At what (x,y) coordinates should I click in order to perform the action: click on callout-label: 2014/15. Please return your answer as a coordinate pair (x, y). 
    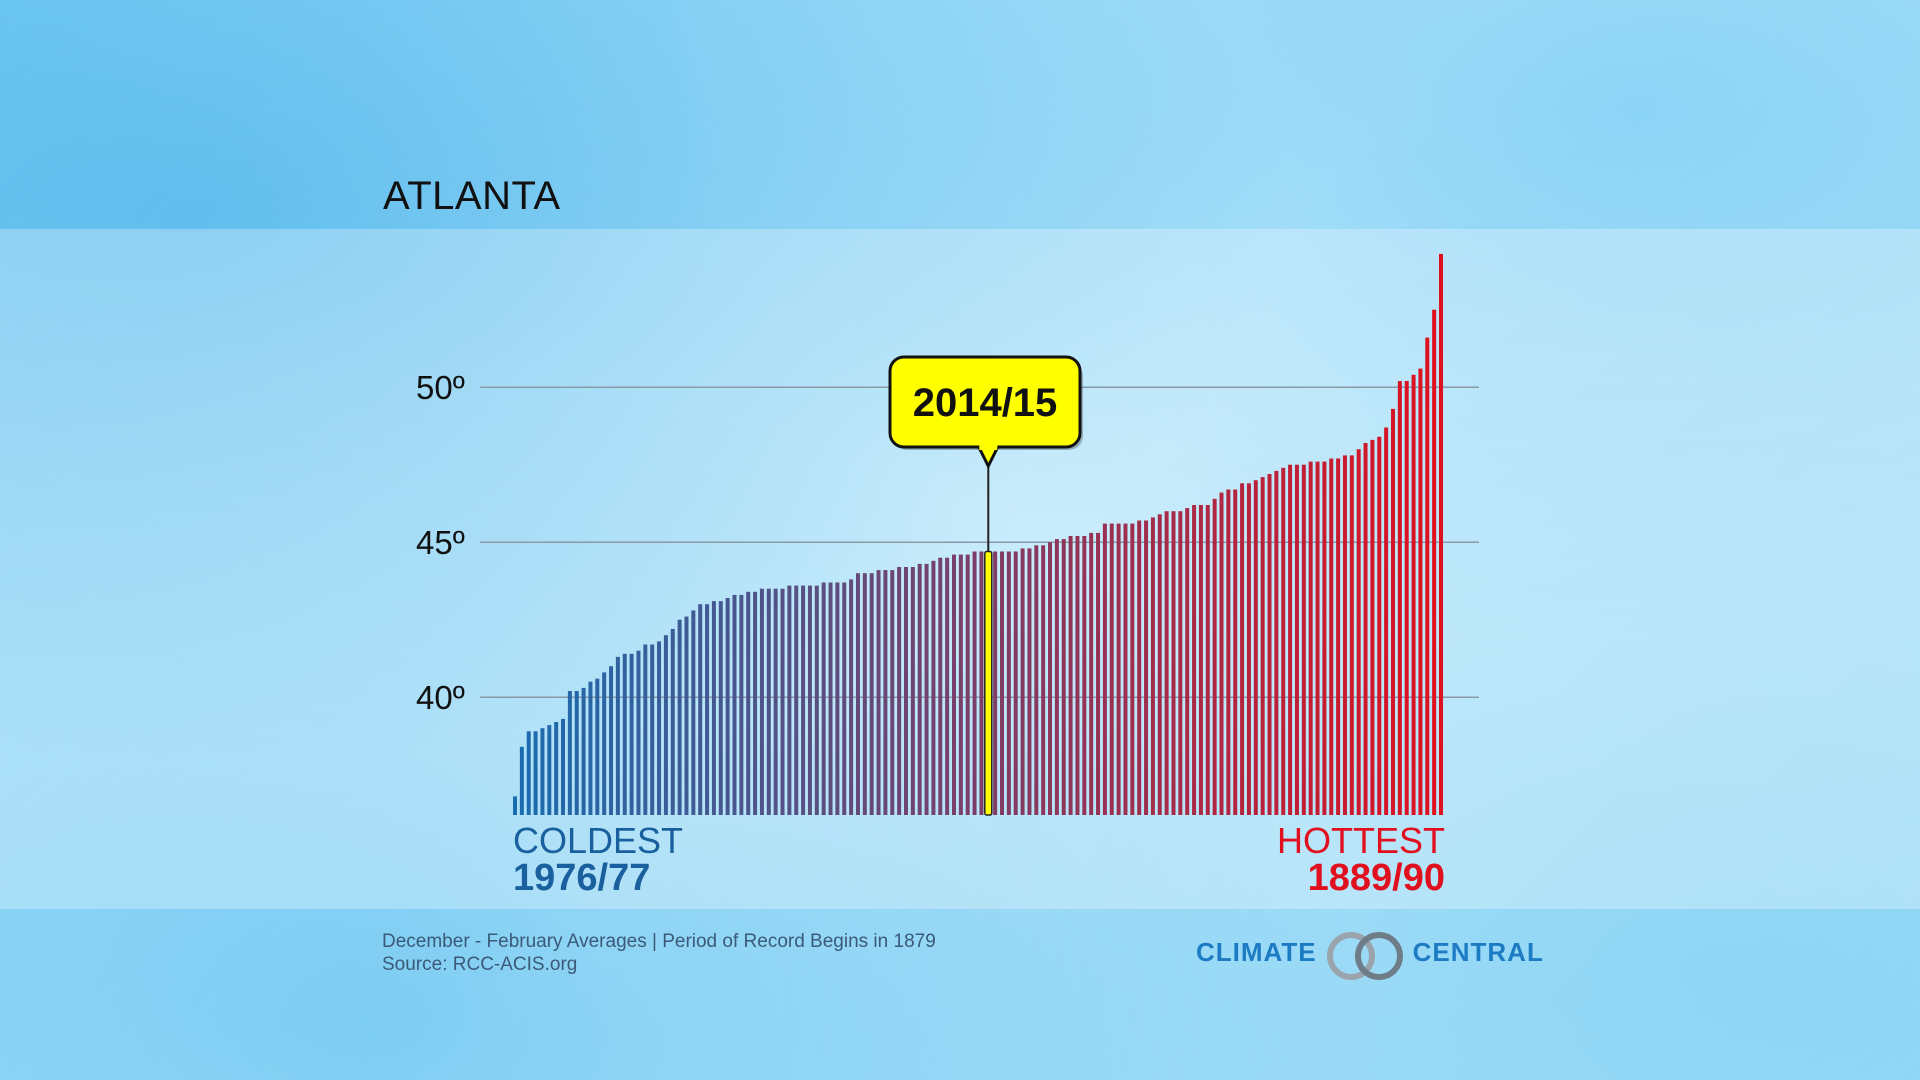
    Looking at the image, I should click on (985, 403).